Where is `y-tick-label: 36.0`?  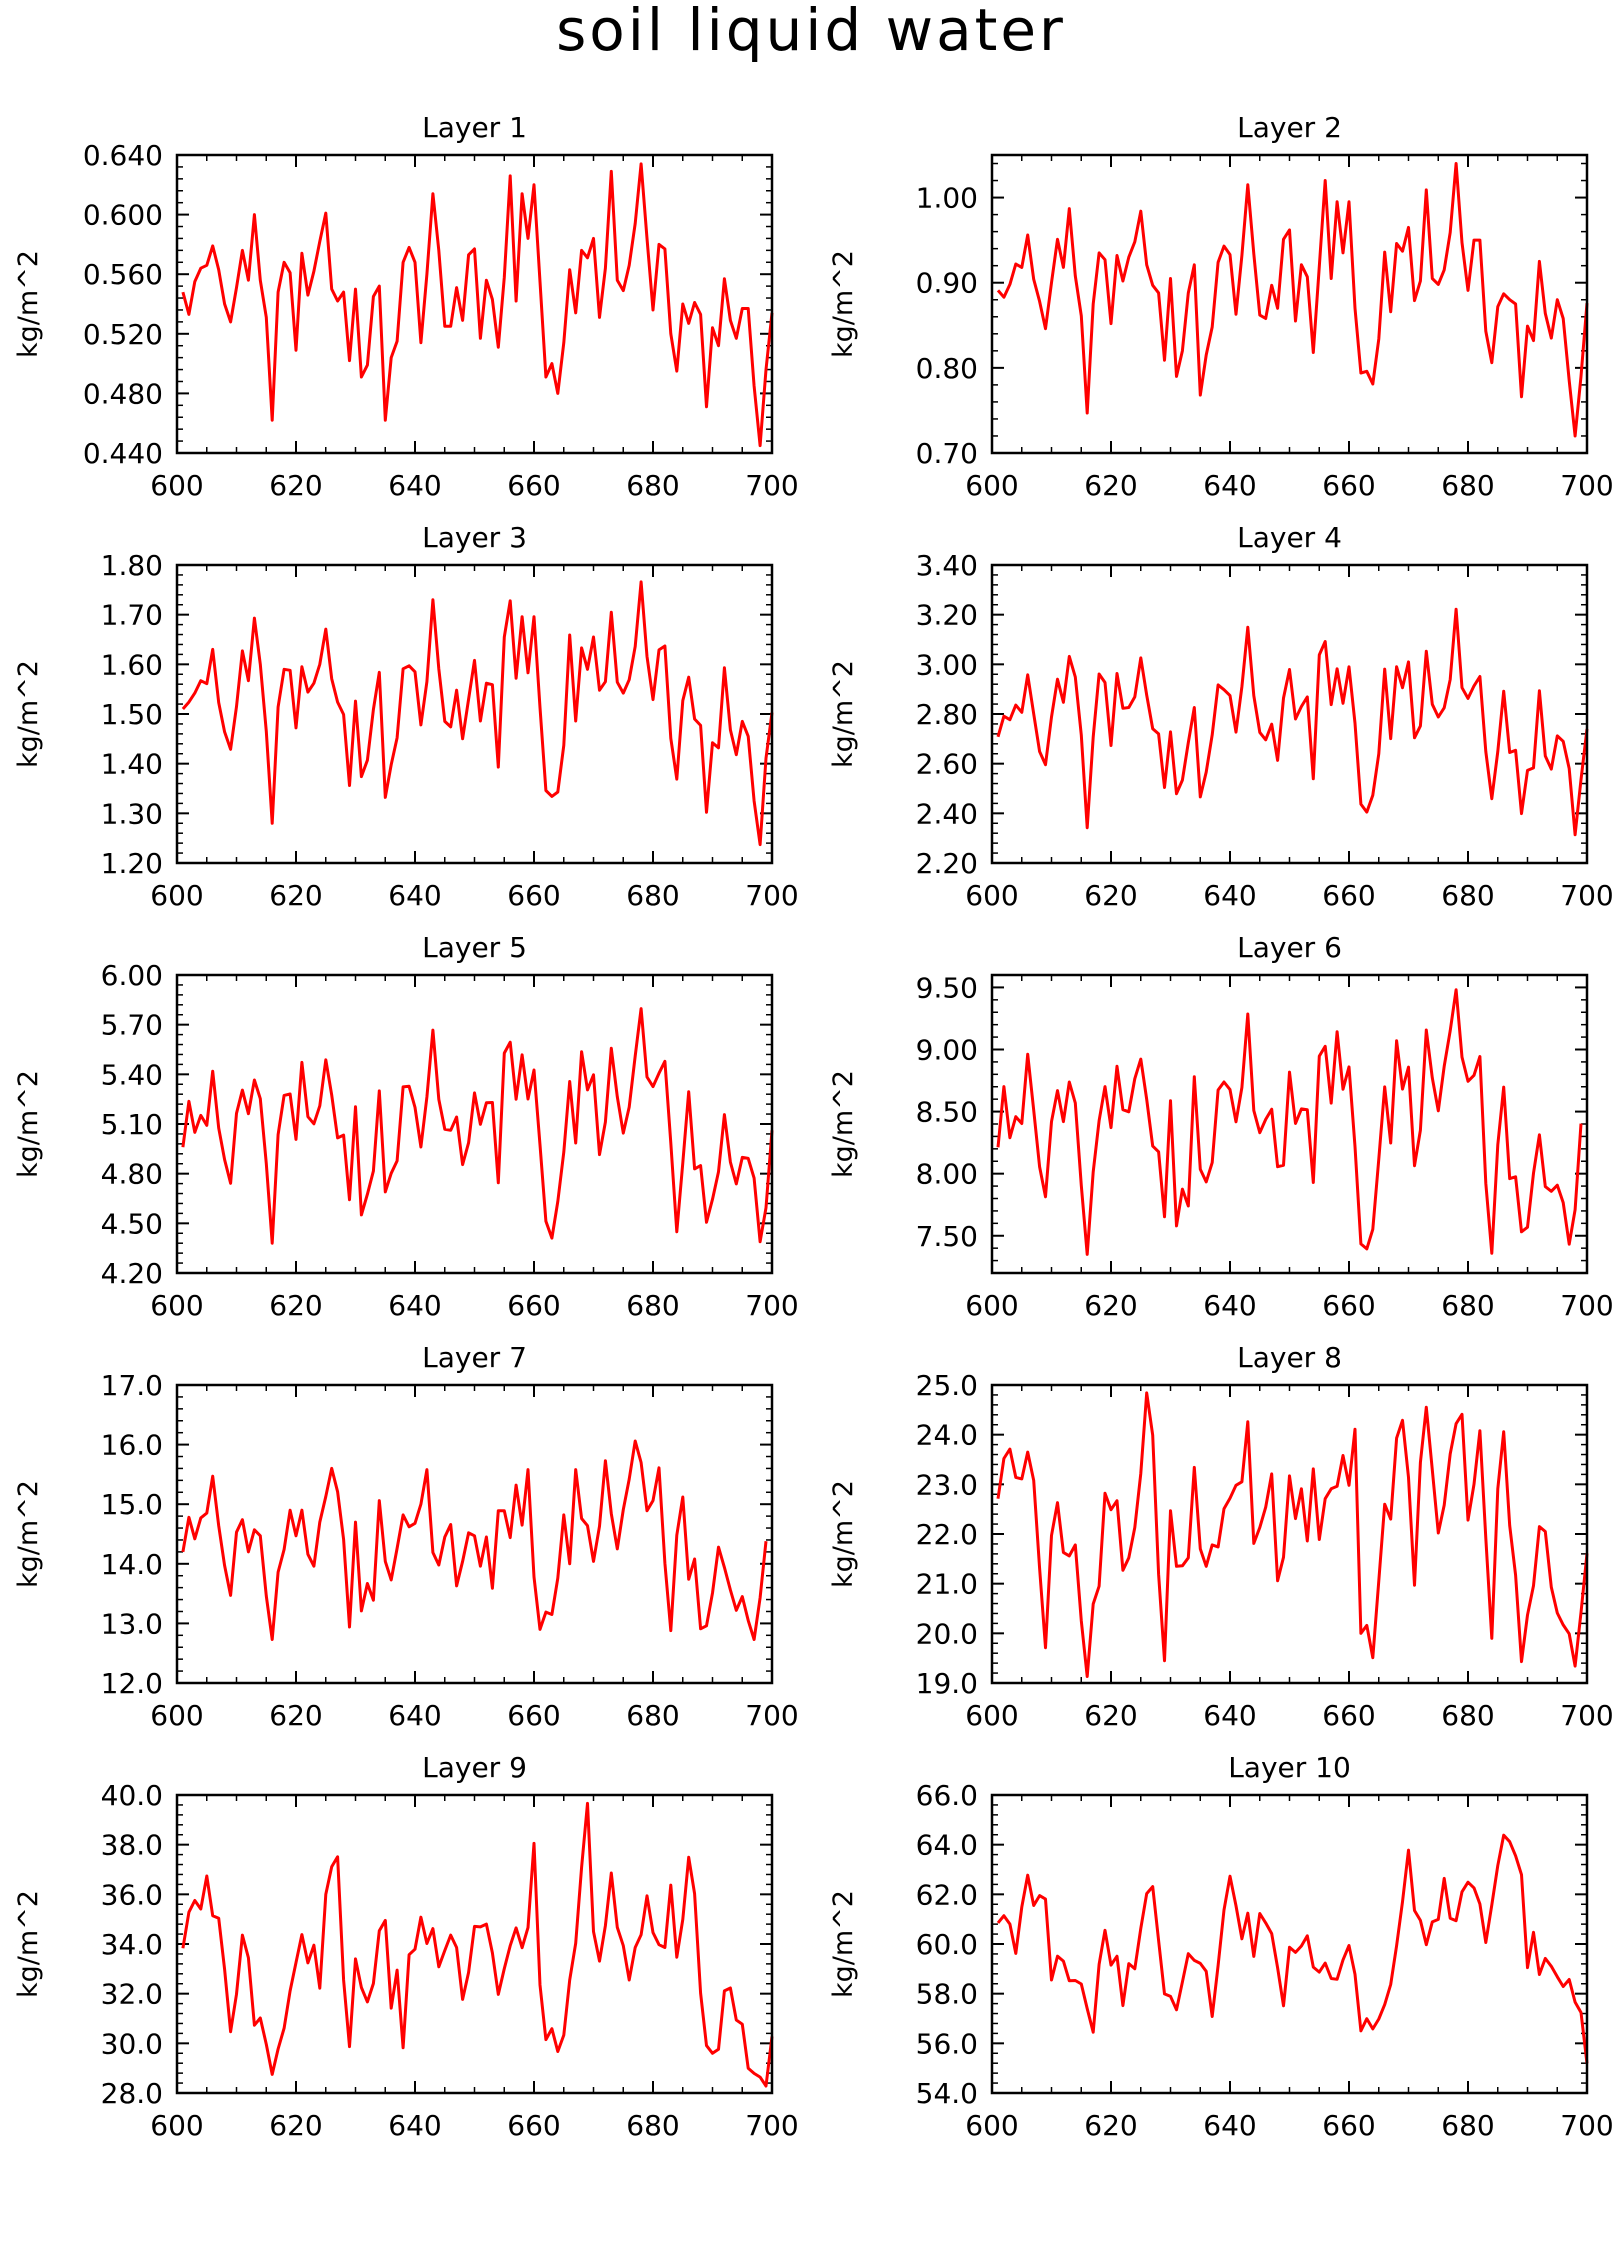 y-tick-label: 36.0 is located at coordinates (132, 1894).